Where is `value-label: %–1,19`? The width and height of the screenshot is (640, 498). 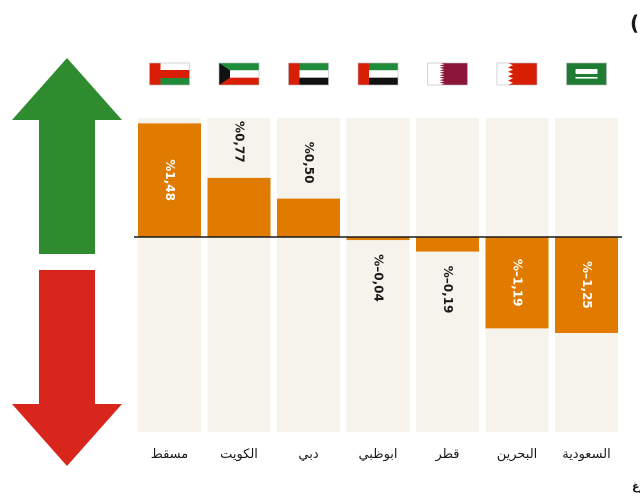
value-label: %–1,19 is located at coordinates (518, 283).